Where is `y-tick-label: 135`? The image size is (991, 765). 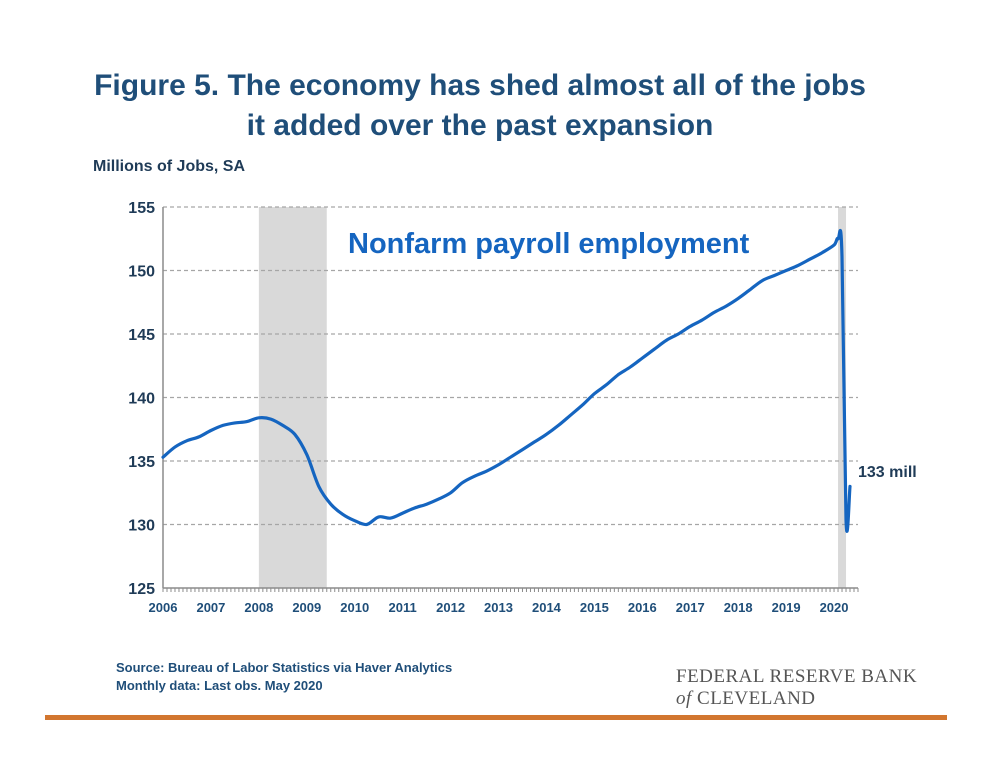
y-tick-label: 135 is located at coordinates (141, 462).